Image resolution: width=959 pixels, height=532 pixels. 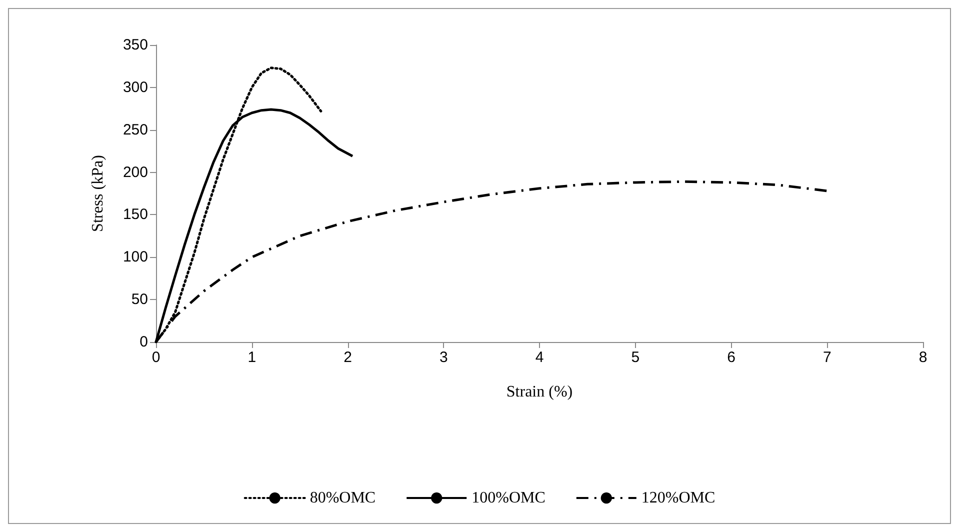 What do you see at coordinates (135, 129) in the screenshot?
I see `y-tick-label: 250` at bounding box center [135, 129].